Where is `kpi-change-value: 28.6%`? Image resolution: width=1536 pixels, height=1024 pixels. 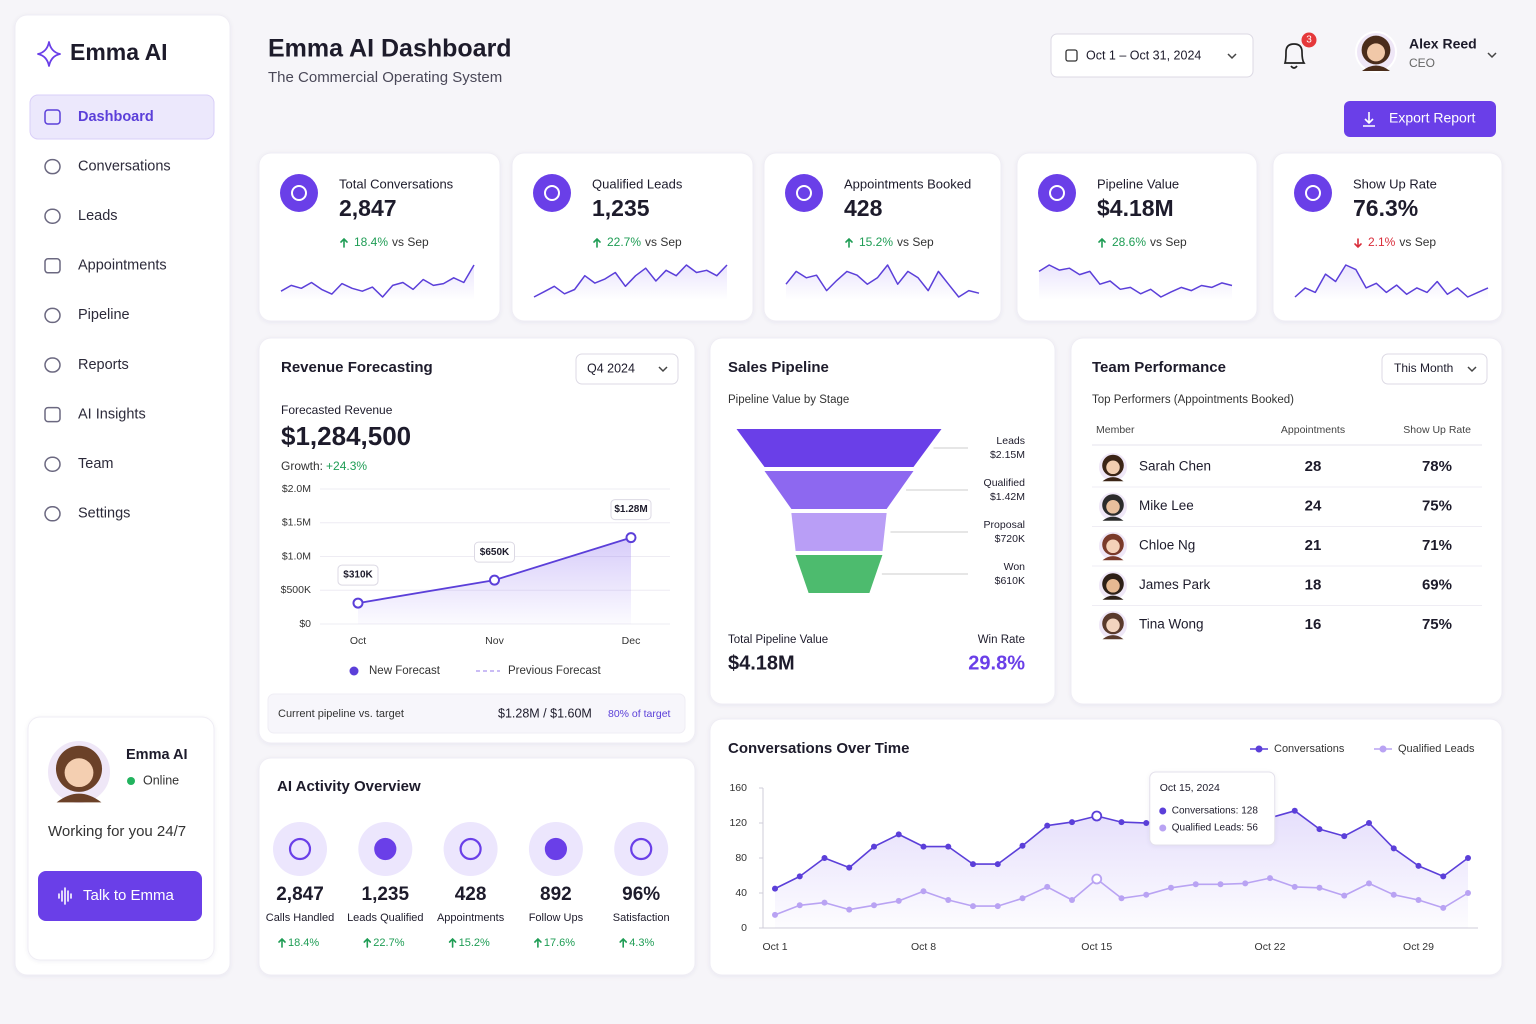 kpi-change-value: 28.6% is located at coordinates (1129, 242).